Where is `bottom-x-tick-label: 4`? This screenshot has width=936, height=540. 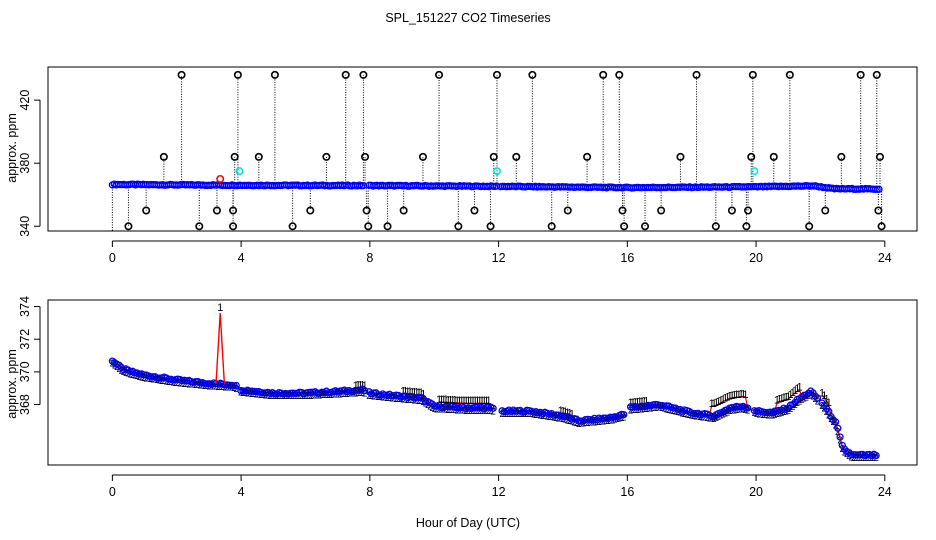
bottom-x-tick-label: 4 is located at coordinates (241, 492).